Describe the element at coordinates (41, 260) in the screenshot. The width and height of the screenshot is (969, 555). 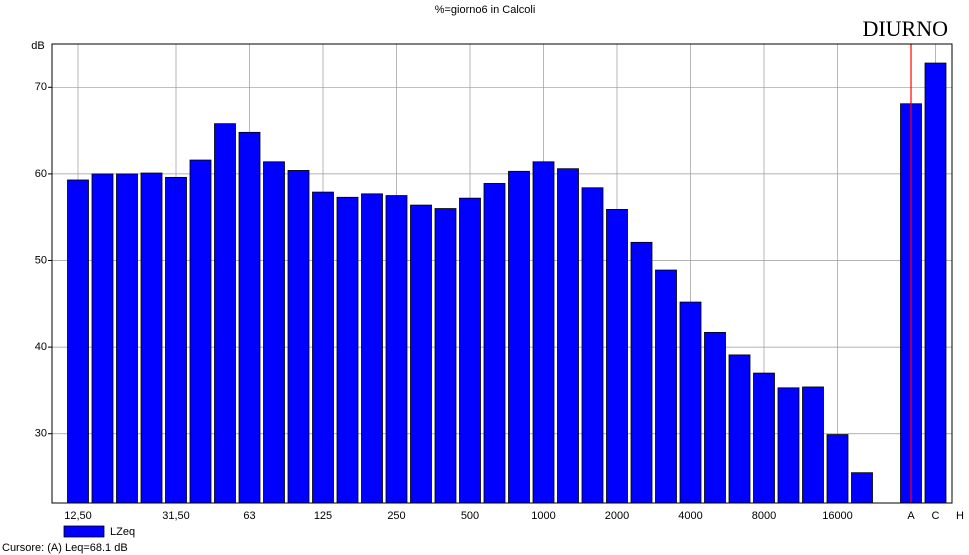
I see `y-tick-label: 50` at that location.